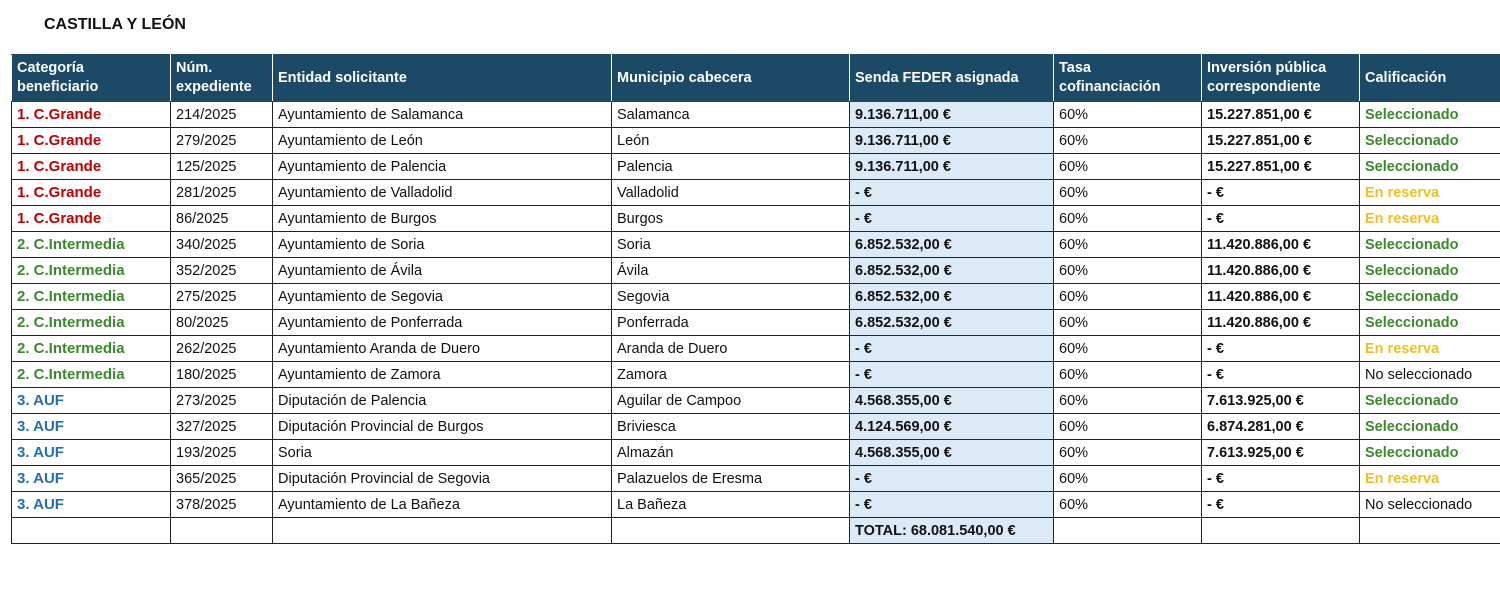 The width and height of the screenshot is (1500, 590). I want to click on expediente-cell: 80/2025, so click(221, 322).